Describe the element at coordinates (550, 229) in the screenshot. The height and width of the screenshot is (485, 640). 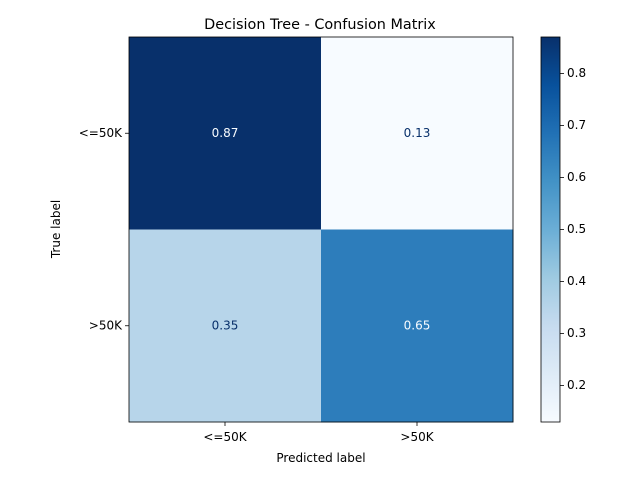
I see `colorbar` at that location.